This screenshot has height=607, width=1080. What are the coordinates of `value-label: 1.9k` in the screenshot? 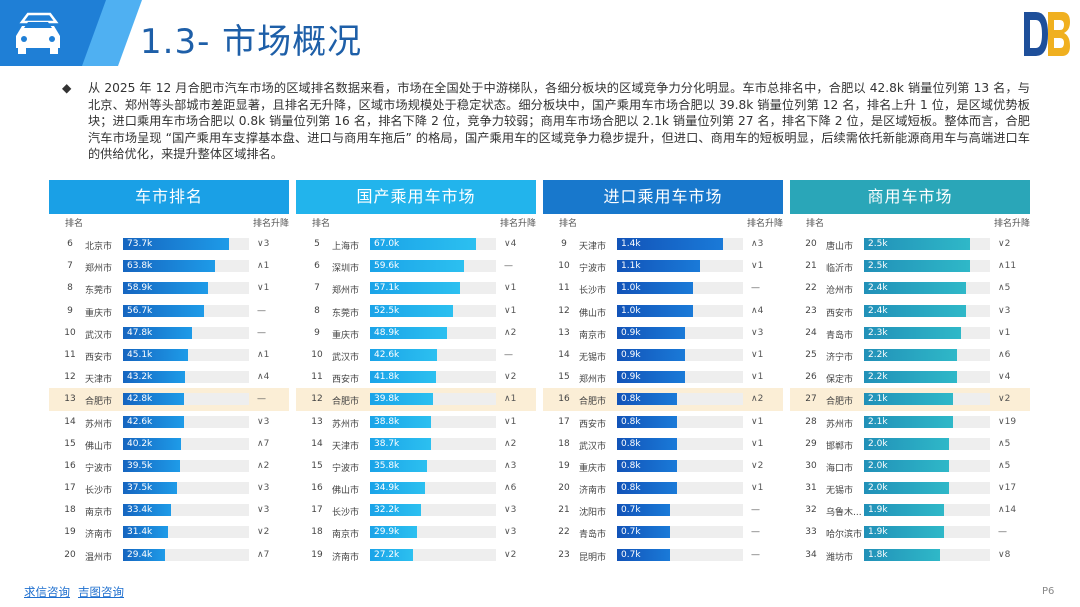 It's located at (878, 532).